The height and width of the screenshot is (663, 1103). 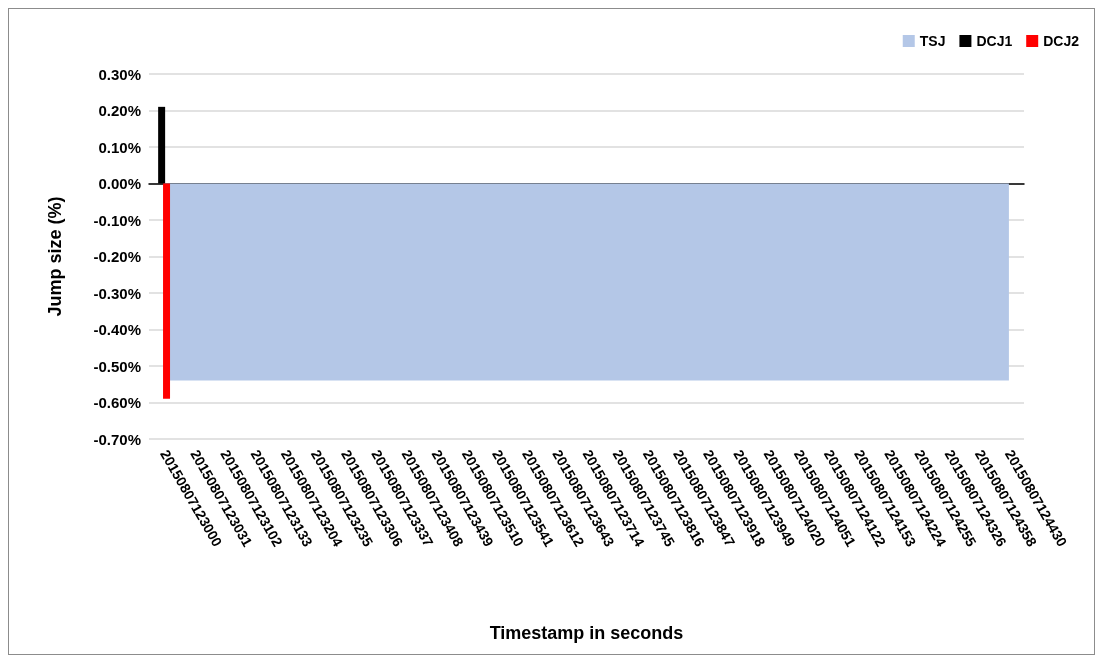 I want to click on y-tick-label: -0.60%, so click(x=117, y=402).